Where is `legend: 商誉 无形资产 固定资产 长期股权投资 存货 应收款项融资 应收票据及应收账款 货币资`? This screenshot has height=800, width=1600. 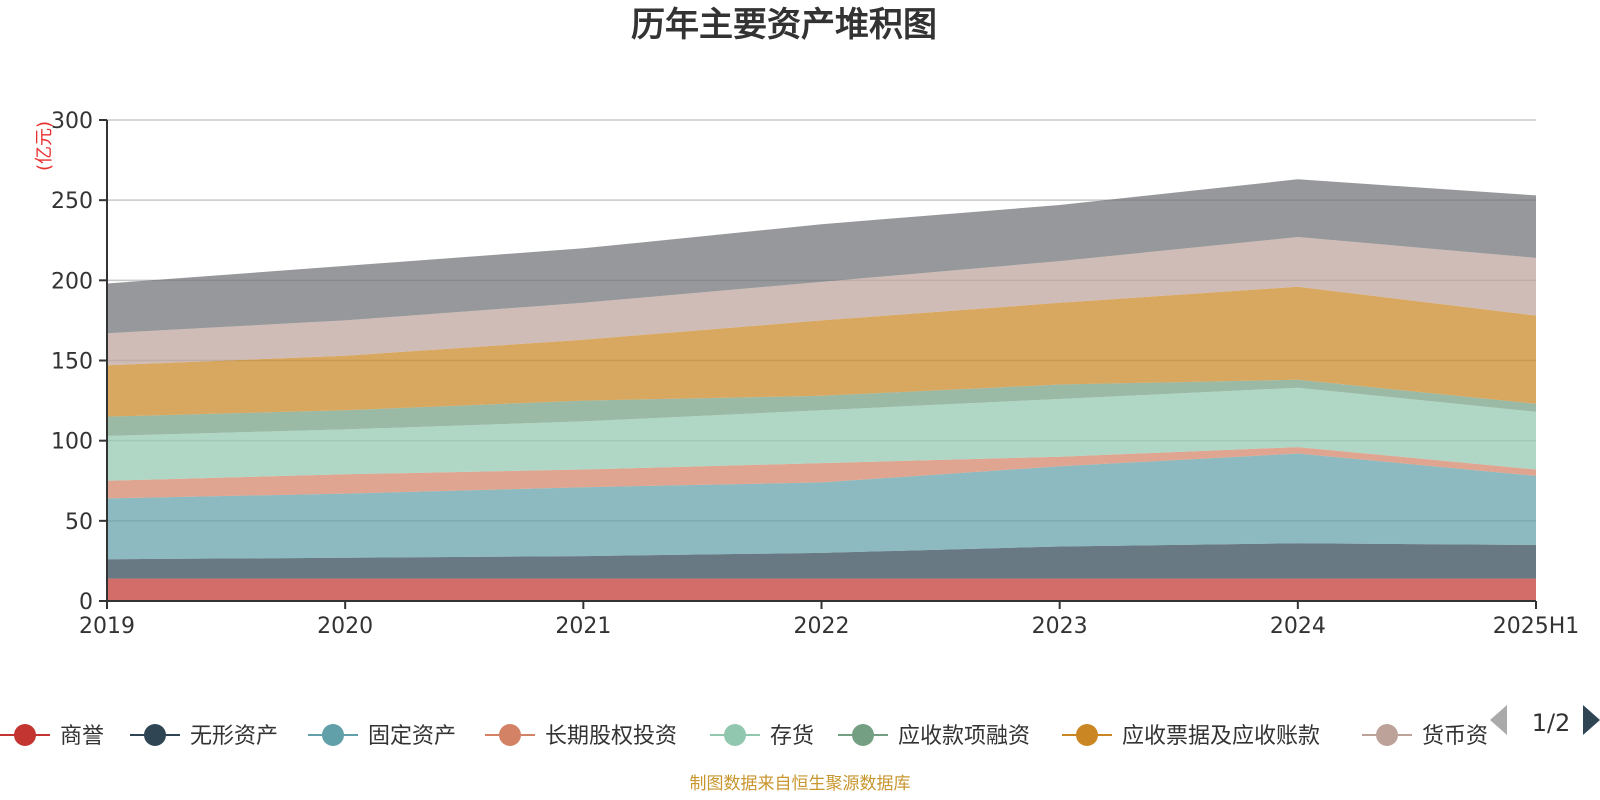 legend: 商誉 无形资产 固定资产 长期股权投资 存货 应收款项融资 应收票据及应收账款 货币资 is located at coordinates (744, 736).